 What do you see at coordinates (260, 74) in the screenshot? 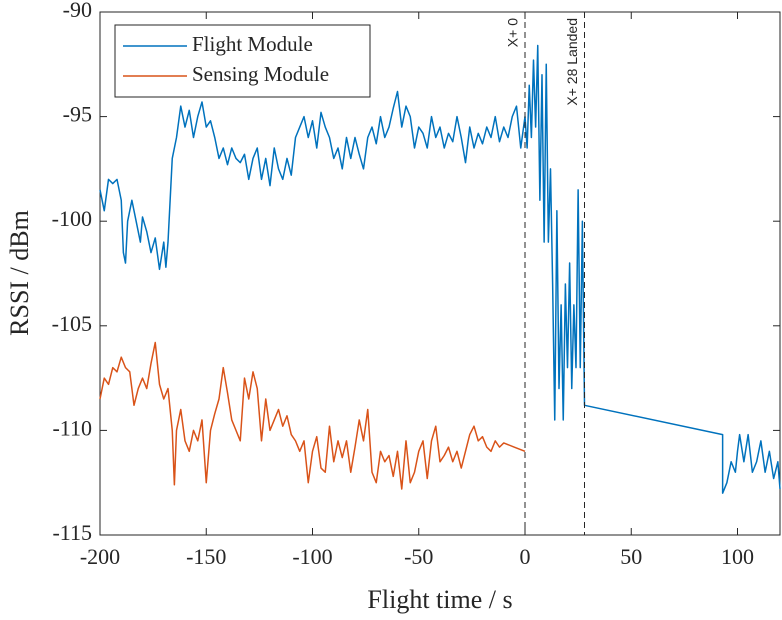
I see `legend-label: Sensing Module` at bounding box center [260, 74].